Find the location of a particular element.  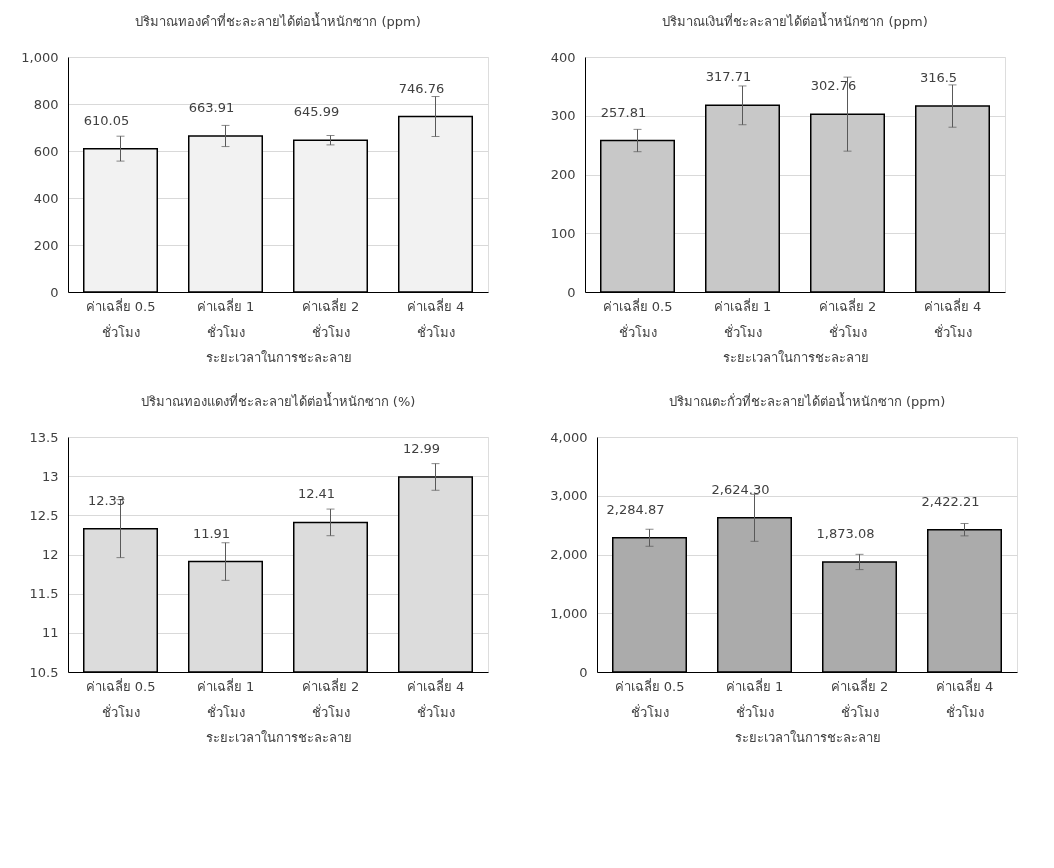

y-tick-label: 4,000 is located at coordinates (569, 437).